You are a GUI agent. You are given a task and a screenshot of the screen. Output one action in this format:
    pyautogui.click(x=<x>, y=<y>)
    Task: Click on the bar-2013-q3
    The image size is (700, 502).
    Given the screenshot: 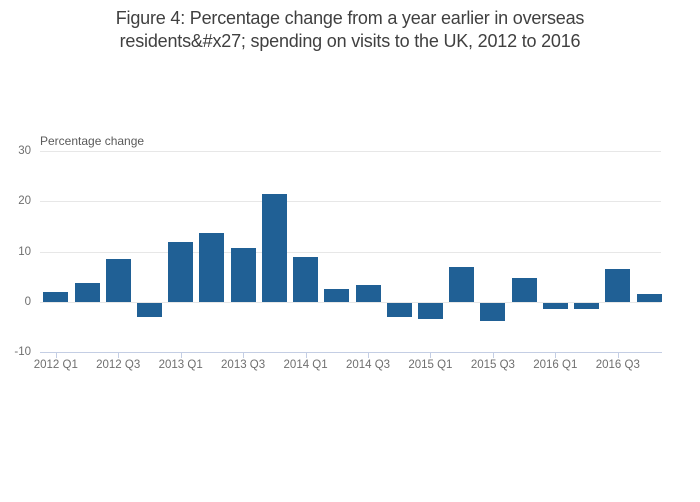 What is the action you would take?
    pyautogui.click(x=243, y=275)
    